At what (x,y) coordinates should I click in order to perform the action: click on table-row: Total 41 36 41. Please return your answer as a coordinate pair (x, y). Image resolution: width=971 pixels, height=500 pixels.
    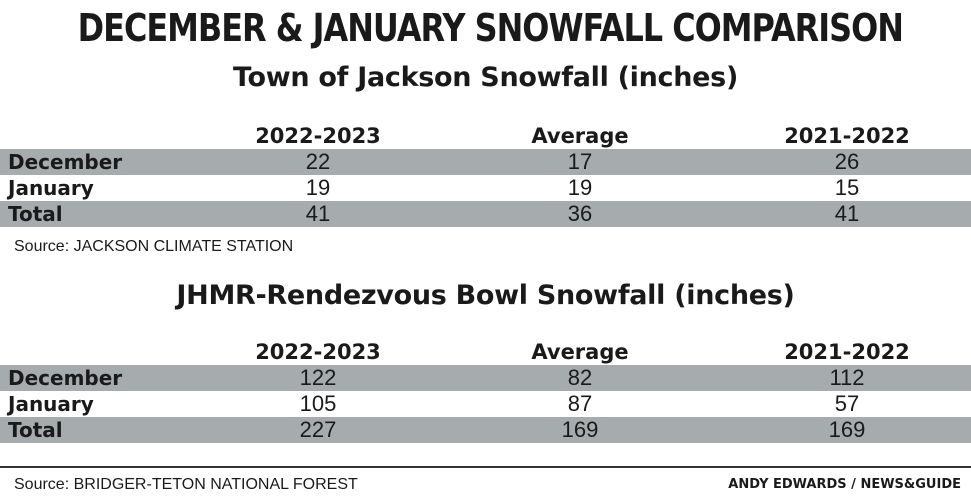
    Looking at the image, I should click on (485, 214).